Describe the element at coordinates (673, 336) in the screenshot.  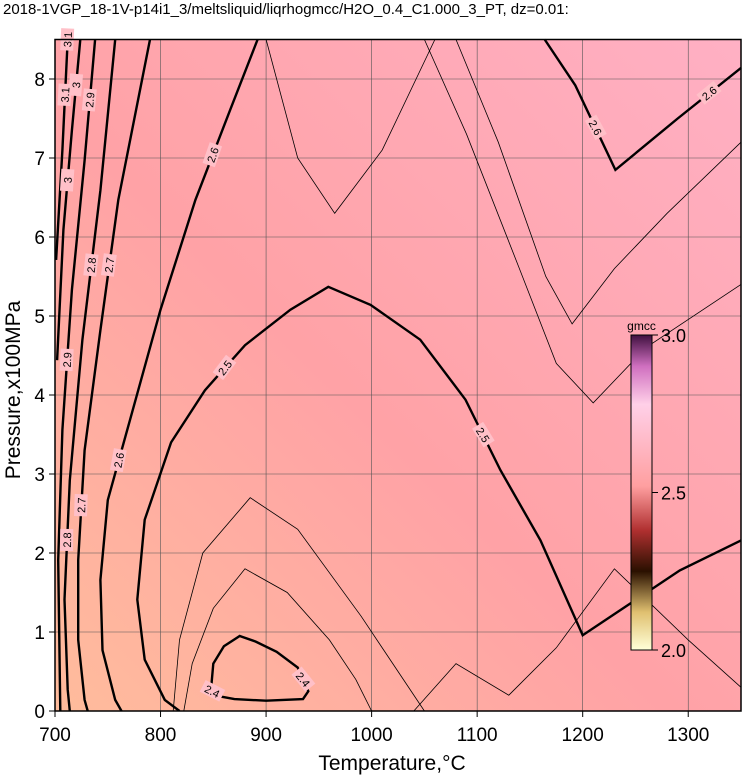
I see `colorbar-tick-label: 3.0` at that location.